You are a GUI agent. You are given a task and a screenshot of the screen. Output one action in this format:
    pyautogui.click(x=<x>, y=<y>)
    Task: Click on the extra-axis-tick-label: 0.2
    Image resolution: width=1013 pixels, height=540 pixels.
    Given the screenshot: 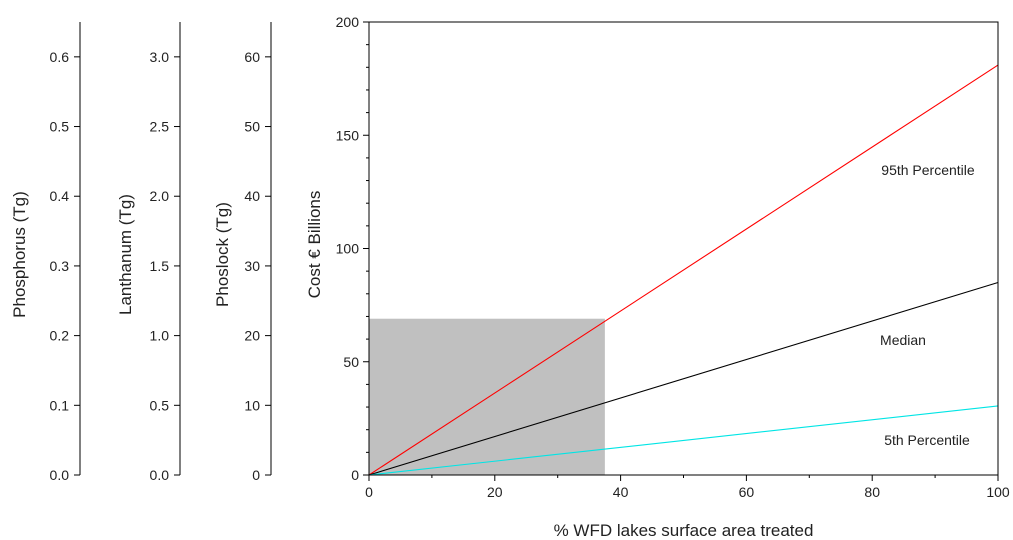 What is the action you would take?
    pyautogui.click(x=60, y=336)
    